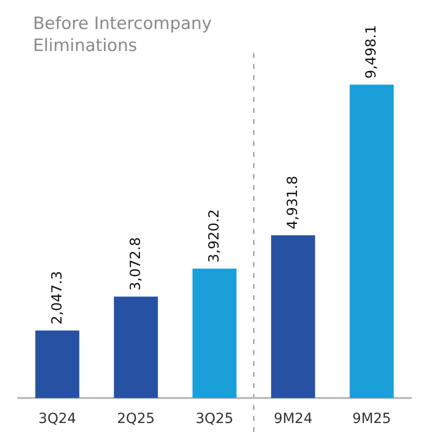 The image size is (429, 446). What do you see at coordinates (57, 297) in the screenshot?
I see `data-label: 2,047.3` at bounding box center [57, 297].